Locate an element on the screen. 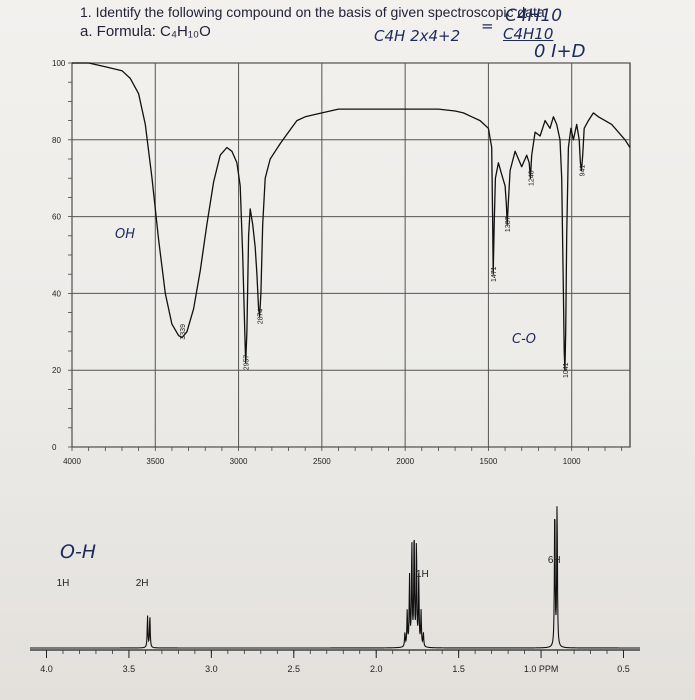  nmr-x-tick-label: 3.5 is located at coordinates (129, 669).